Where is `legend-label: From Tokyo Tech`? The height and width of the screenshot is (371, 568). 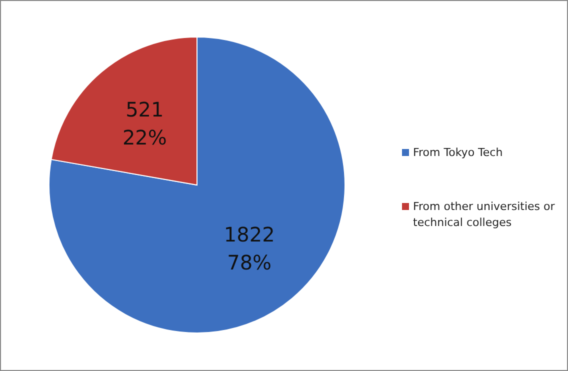 legend-label: From Tokyo Tech is located at coordinates (458, 152).